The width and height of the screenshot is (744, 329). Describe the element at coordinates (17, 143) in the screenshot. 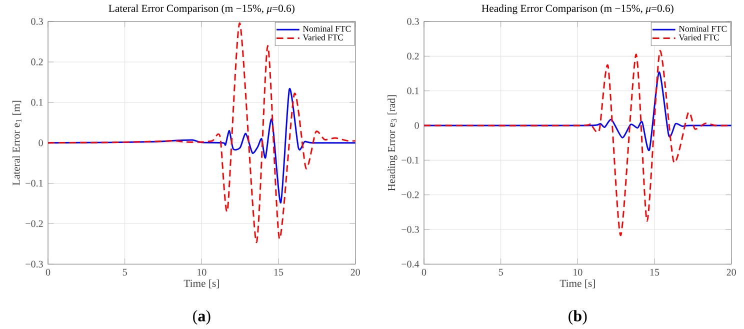

I see `y-axis-title: Lateral Error e$_{1}$ [m]` at that location.